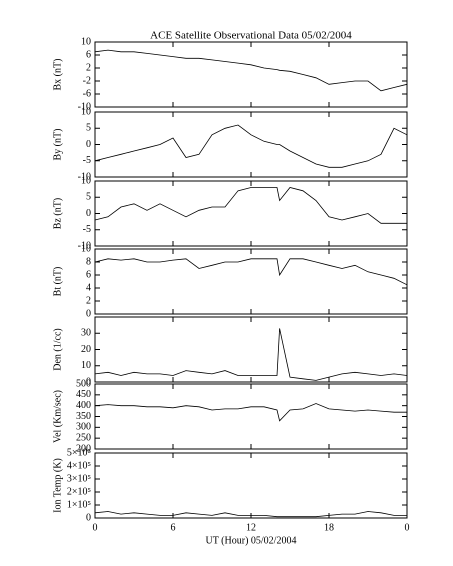 The width and height of the screenshot is (453, 566). What do you see at coordinates (83, 416) in the screenshot?
I see `y-tick-label: 350` at bounding box center [83, 416].